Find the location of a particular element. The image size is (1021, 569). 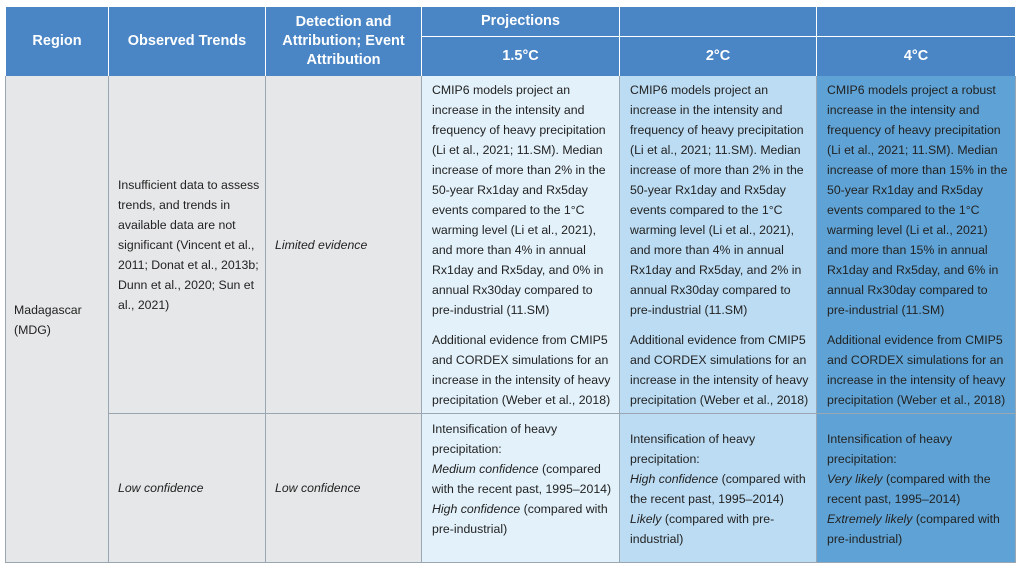

row2-observed: Low confidence is located at coordinates (189, 488).